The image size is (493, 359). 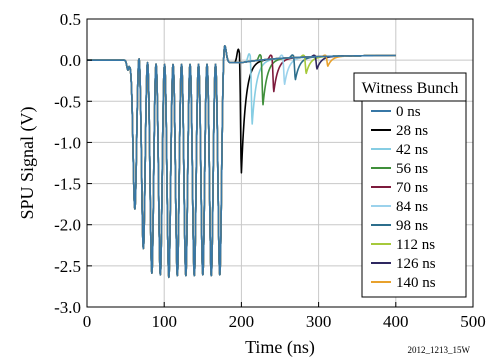 What do you see at coordinates (415, 245) in the screenshot?
I see `legend-label: 112 ns` at bounding box center [415, 245].